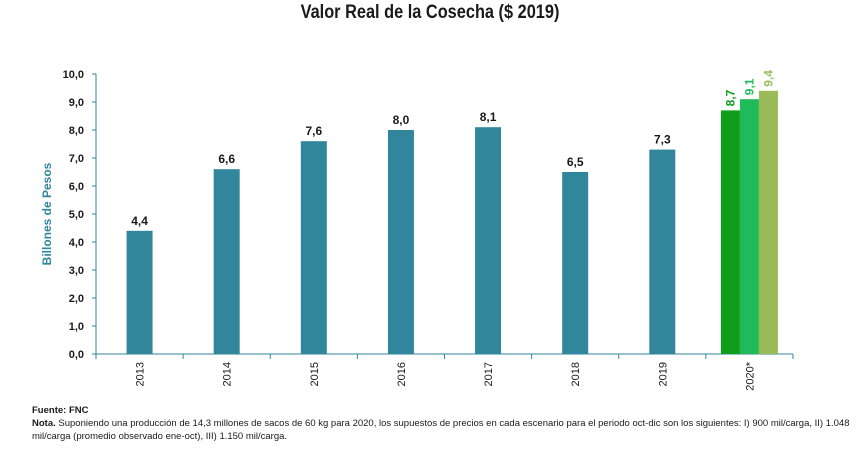 This screenshot has height=456, width=860. Describe the element at coordinates (141, 374) in the screenshot. I see `x-tick-label: 2013` at that location.